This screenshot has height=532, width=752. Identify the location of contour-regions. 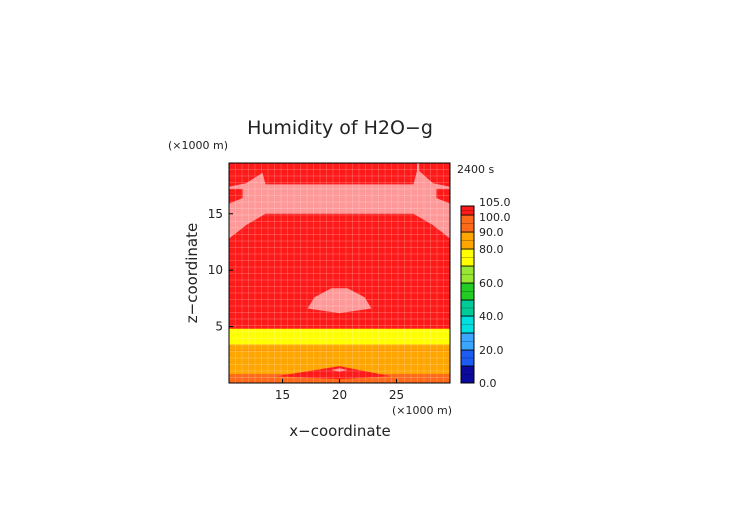
(339, 273).